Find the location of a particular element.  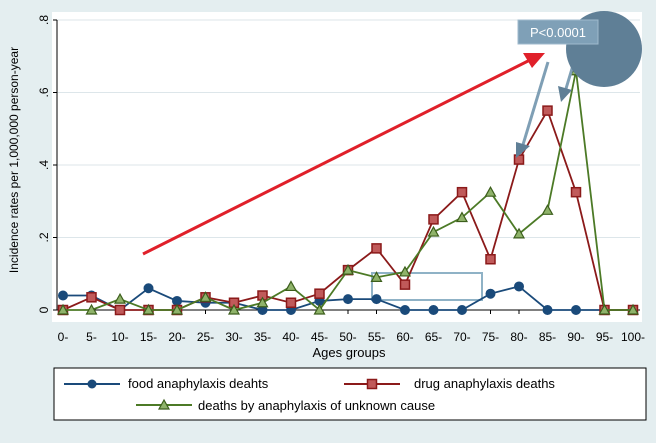

y-tick-label: .6 is located at coordinates (44, 92).